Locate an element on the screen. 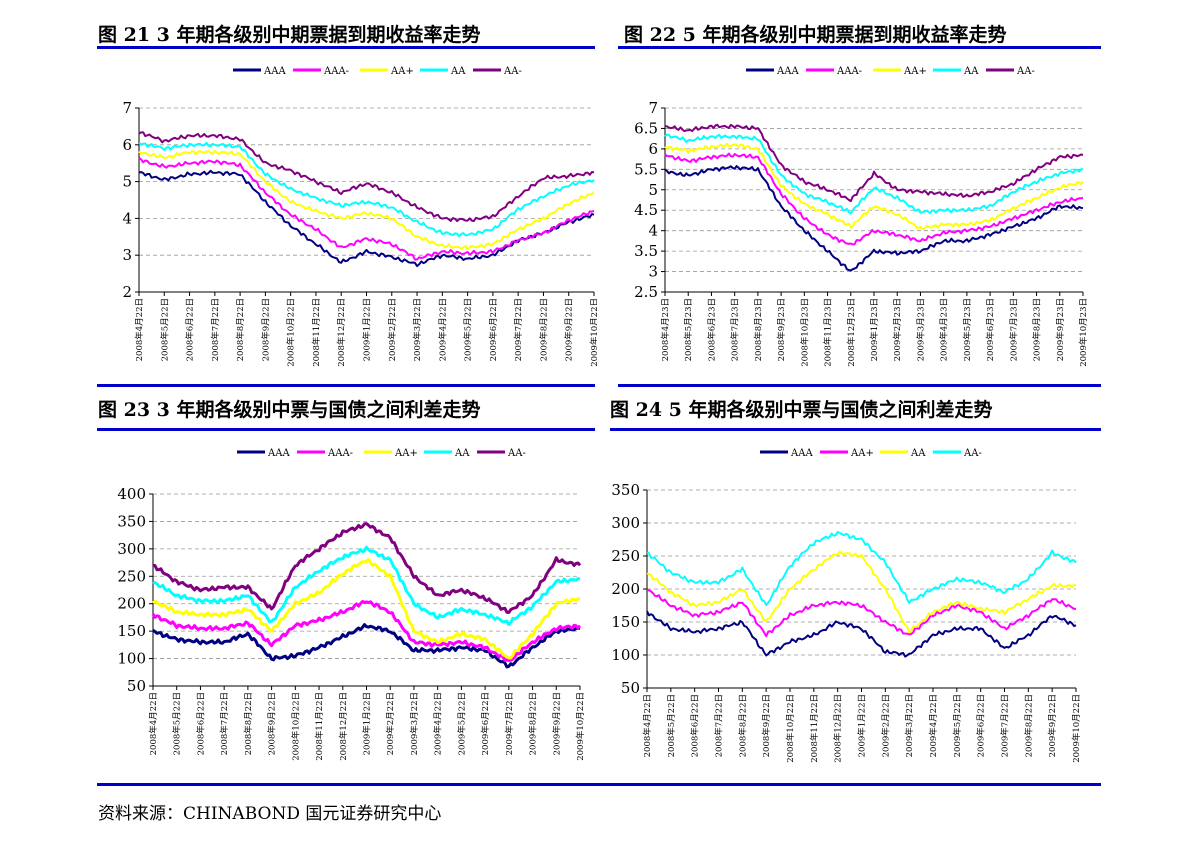 The width and height of the screenshot is (1191, 841). x-tick-label: 2009年8月23日 is located at coordinates (1037, 329).